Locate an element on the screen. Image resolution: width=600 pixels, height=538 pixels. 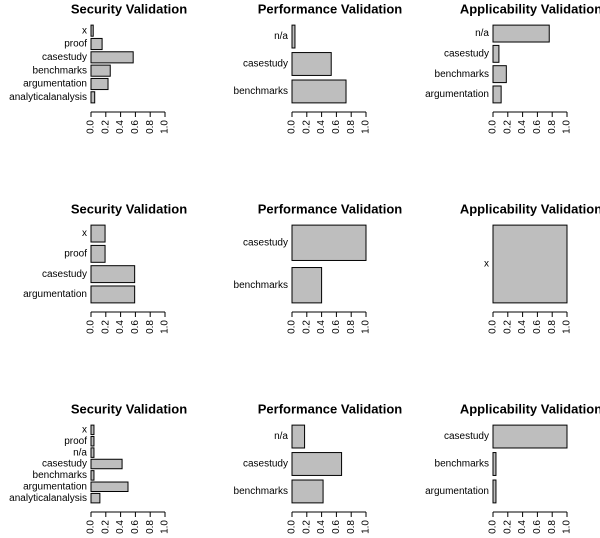
category-label: n/a is located at coordinates (281, 36).